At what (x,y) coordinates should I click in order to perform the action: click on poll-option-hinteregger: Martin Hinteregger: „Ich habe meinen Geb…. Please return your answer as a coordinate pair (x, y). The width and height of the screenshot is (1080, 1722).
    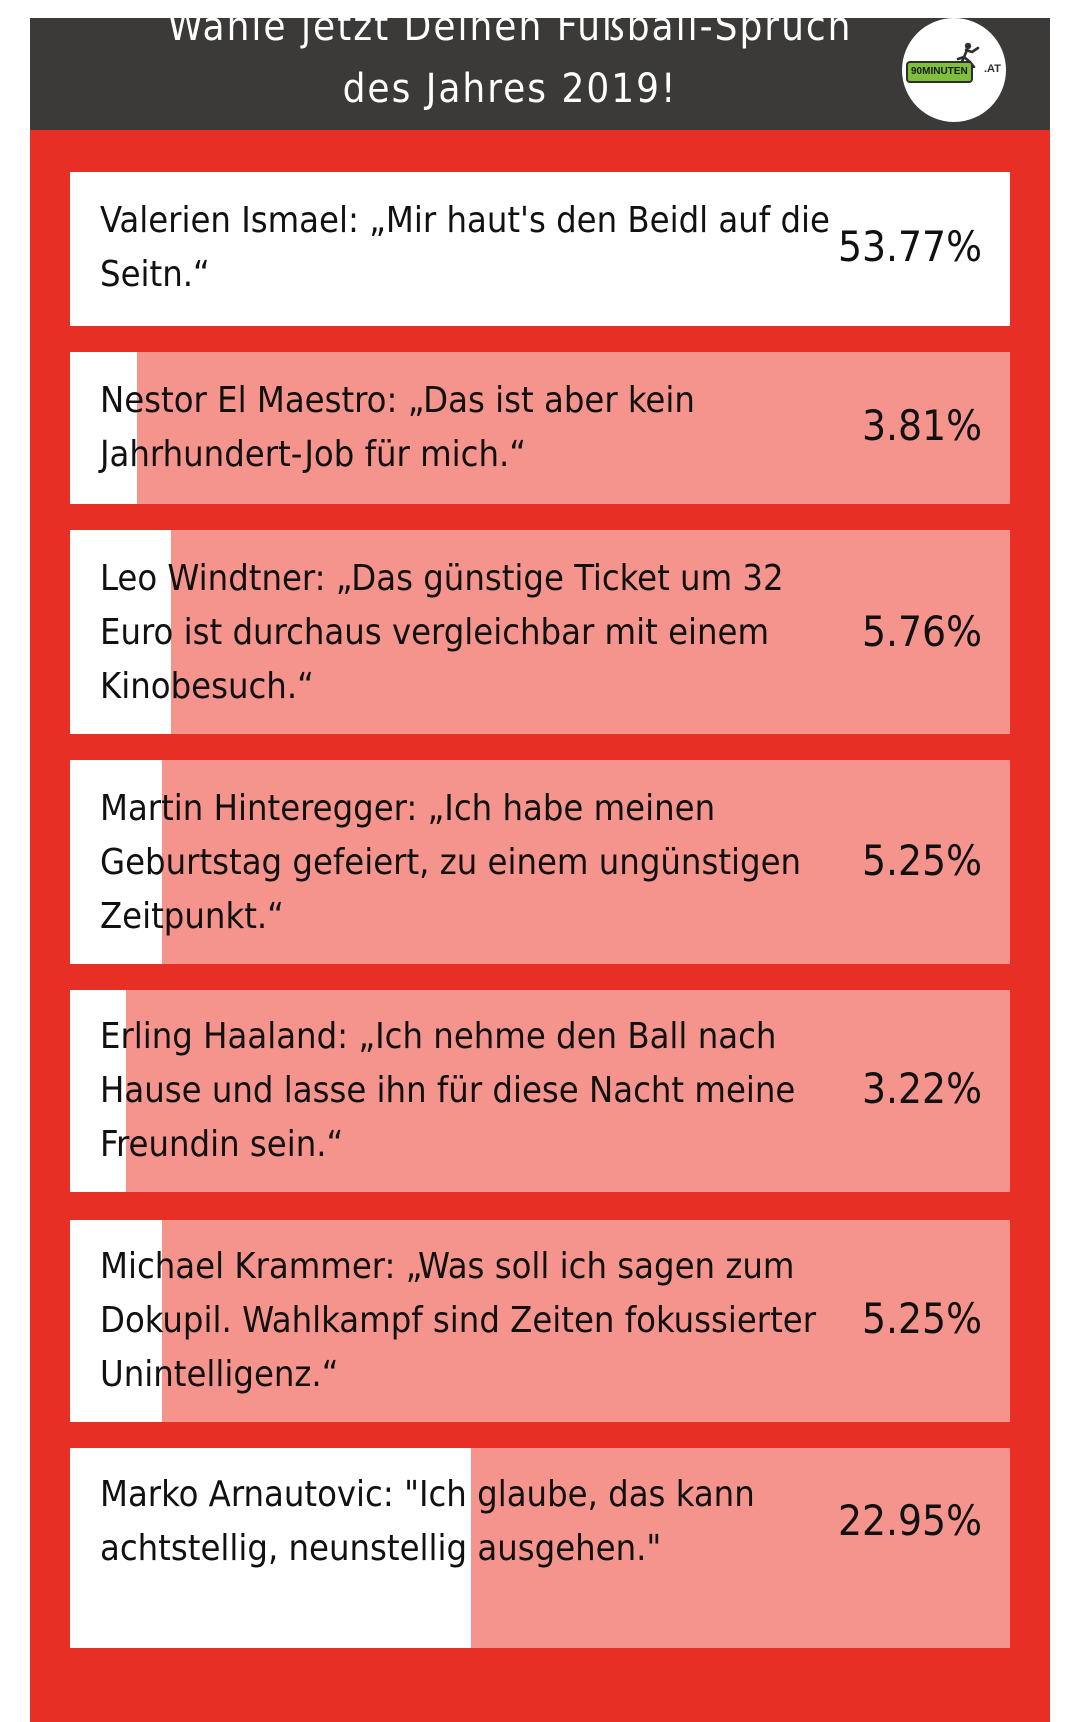
    Looking at the image, I should click on (540, 862).